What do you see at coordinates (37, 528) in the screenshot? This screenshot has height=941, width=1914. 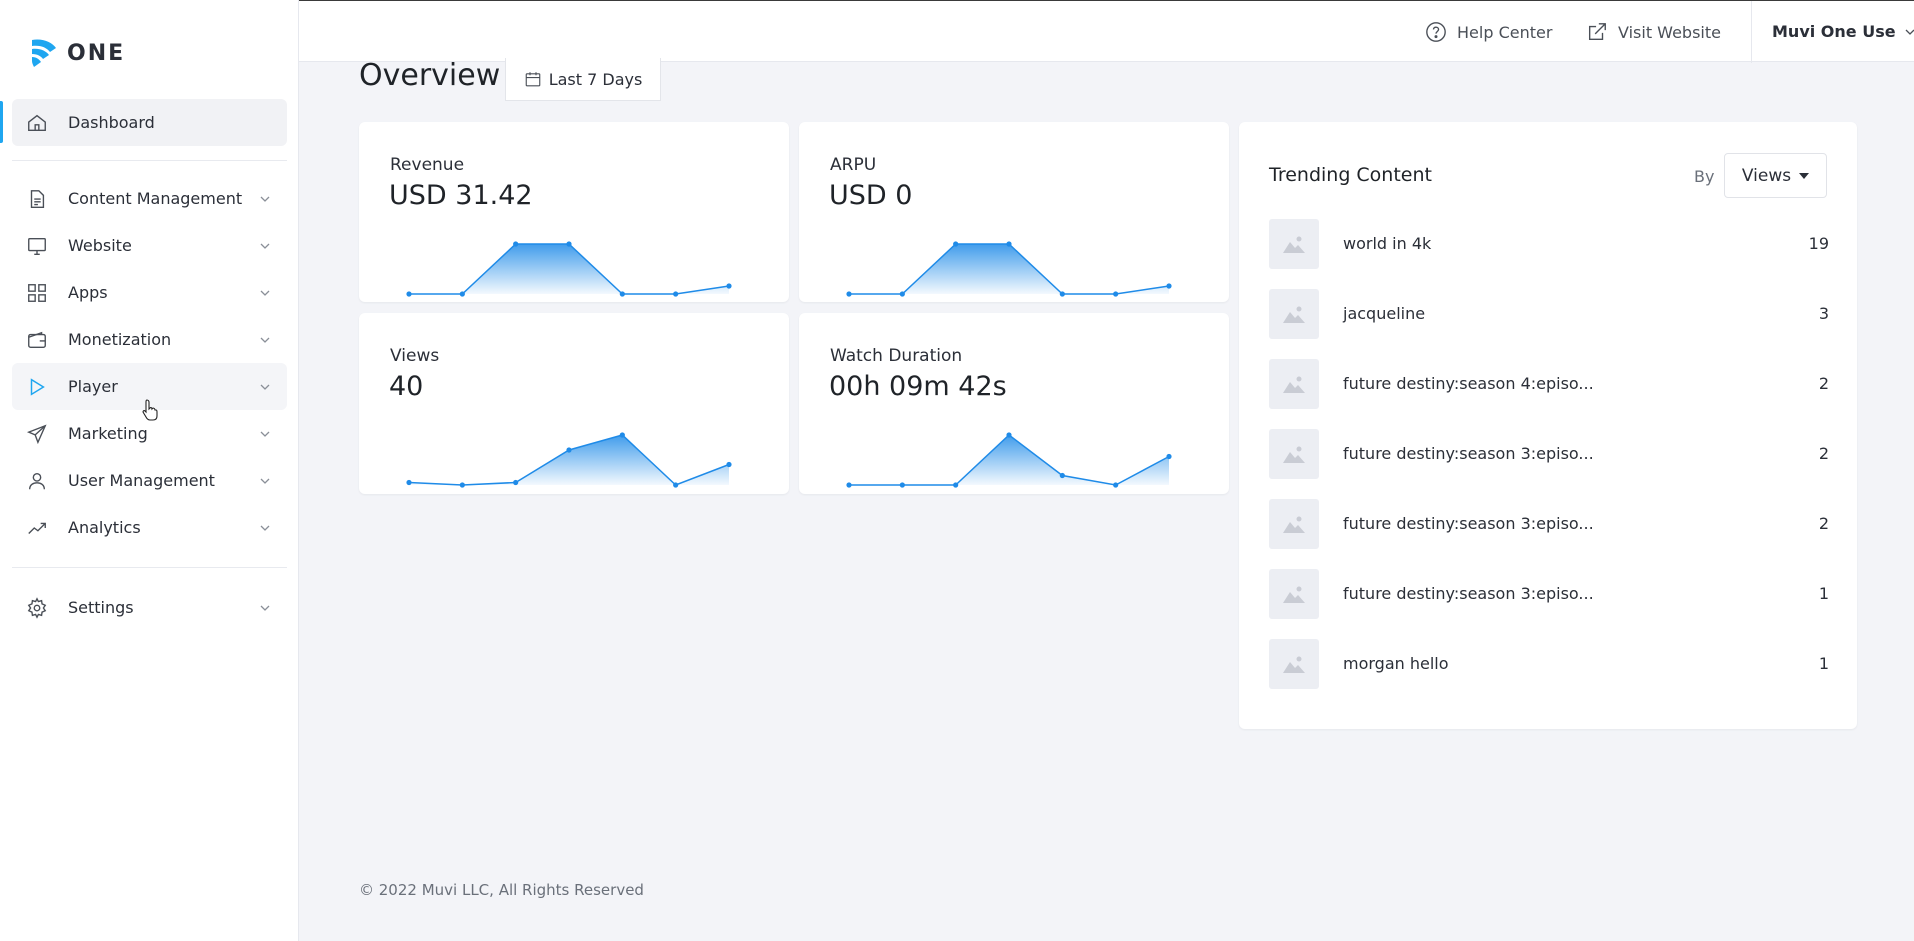 I see `trend-up-icon` at bounding box center [37, 528].